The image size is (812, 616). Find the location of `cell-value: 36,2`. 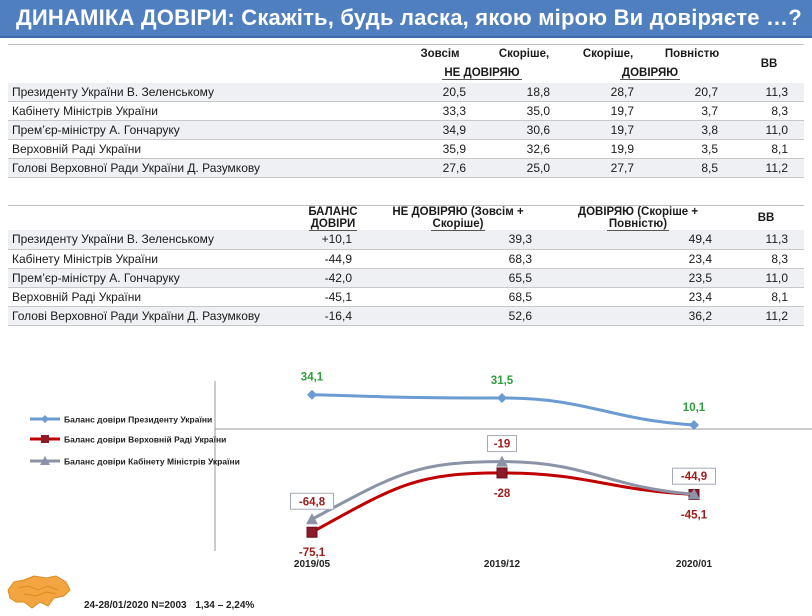

cell-value: 36,2 is located at coordinates (638, 315).